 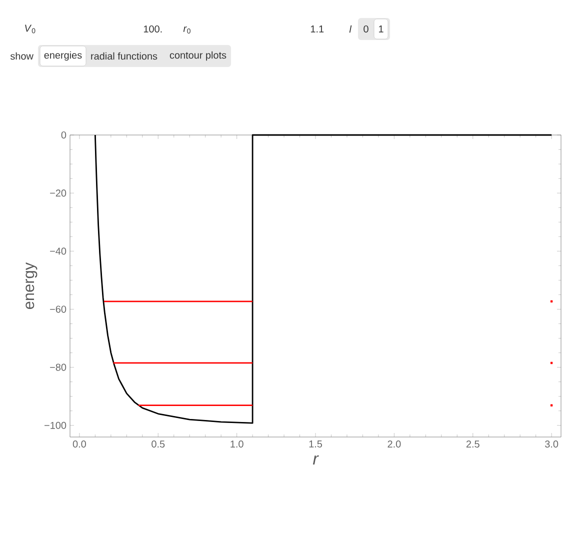 What do you see at coordinates (158, 444) in the screenshot?
I see `x-tick-label: 0.5` at bounding box center [158, 444].